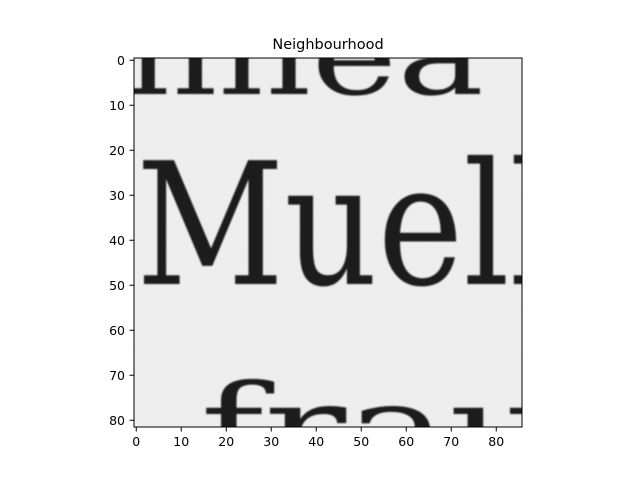  I want to click on y-tick-label: 10, so click(117, 105).